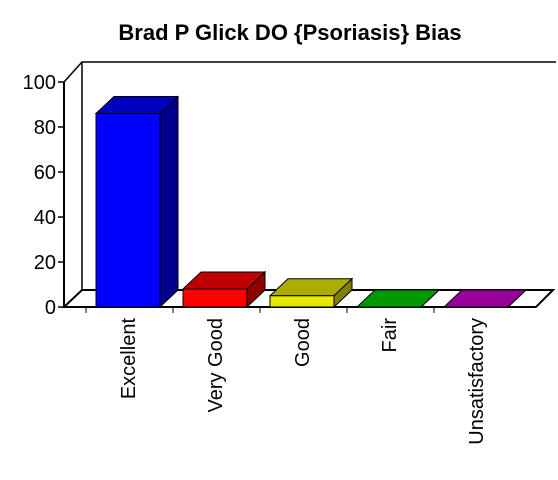 This screenshot has width=558, height=480. What do you see at coordinates (303, 342) in the screenshot?
I see `x-tick-label: Good` at bounding box center [303, 342].